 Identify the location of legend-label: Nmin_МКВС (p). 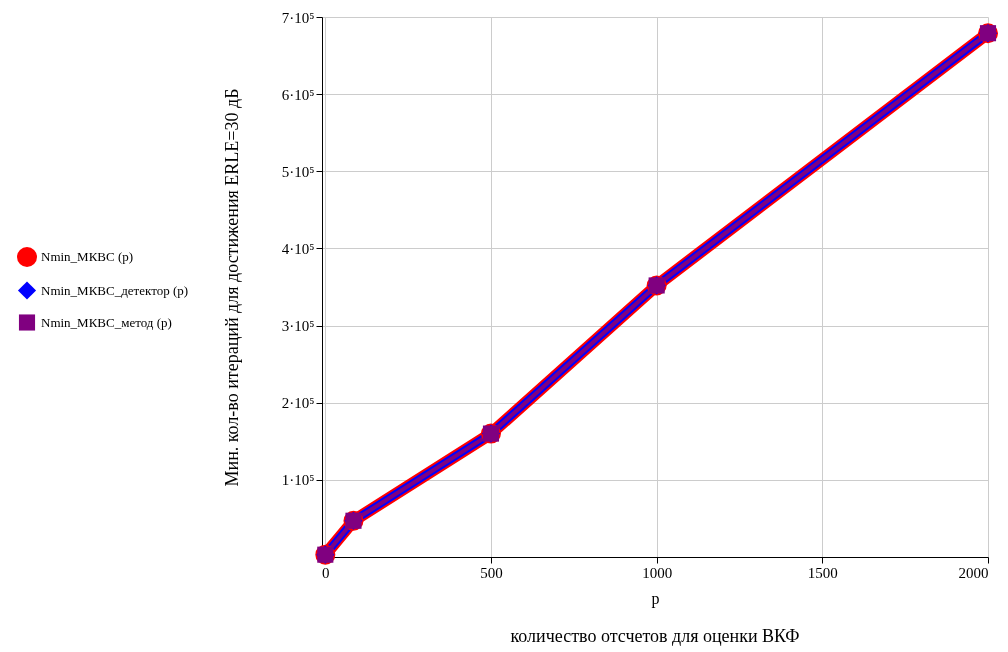
(87, 256).